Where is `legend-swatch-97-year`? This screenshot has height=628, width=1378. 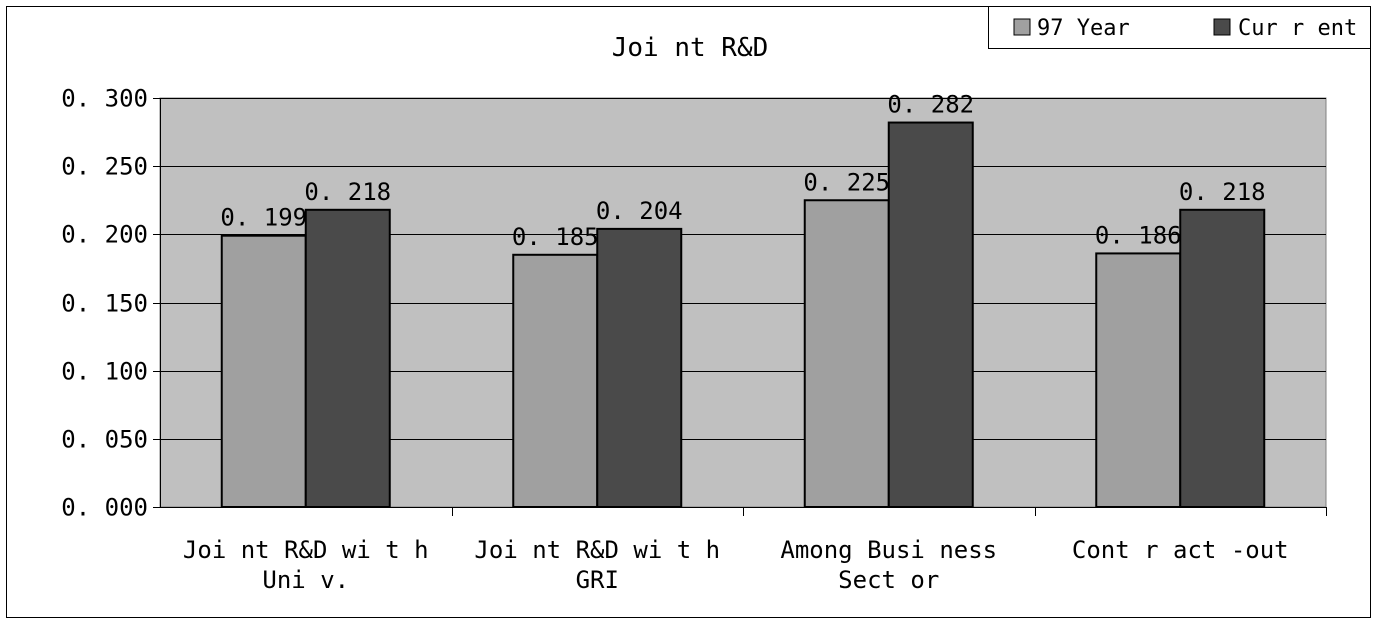 legend-swatch-97-year is located at coordinates (1022, 27).